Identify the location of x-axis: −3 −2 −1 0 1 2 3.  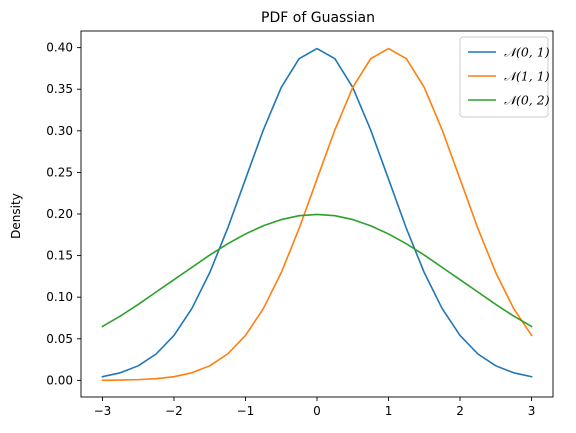
(315, 407).